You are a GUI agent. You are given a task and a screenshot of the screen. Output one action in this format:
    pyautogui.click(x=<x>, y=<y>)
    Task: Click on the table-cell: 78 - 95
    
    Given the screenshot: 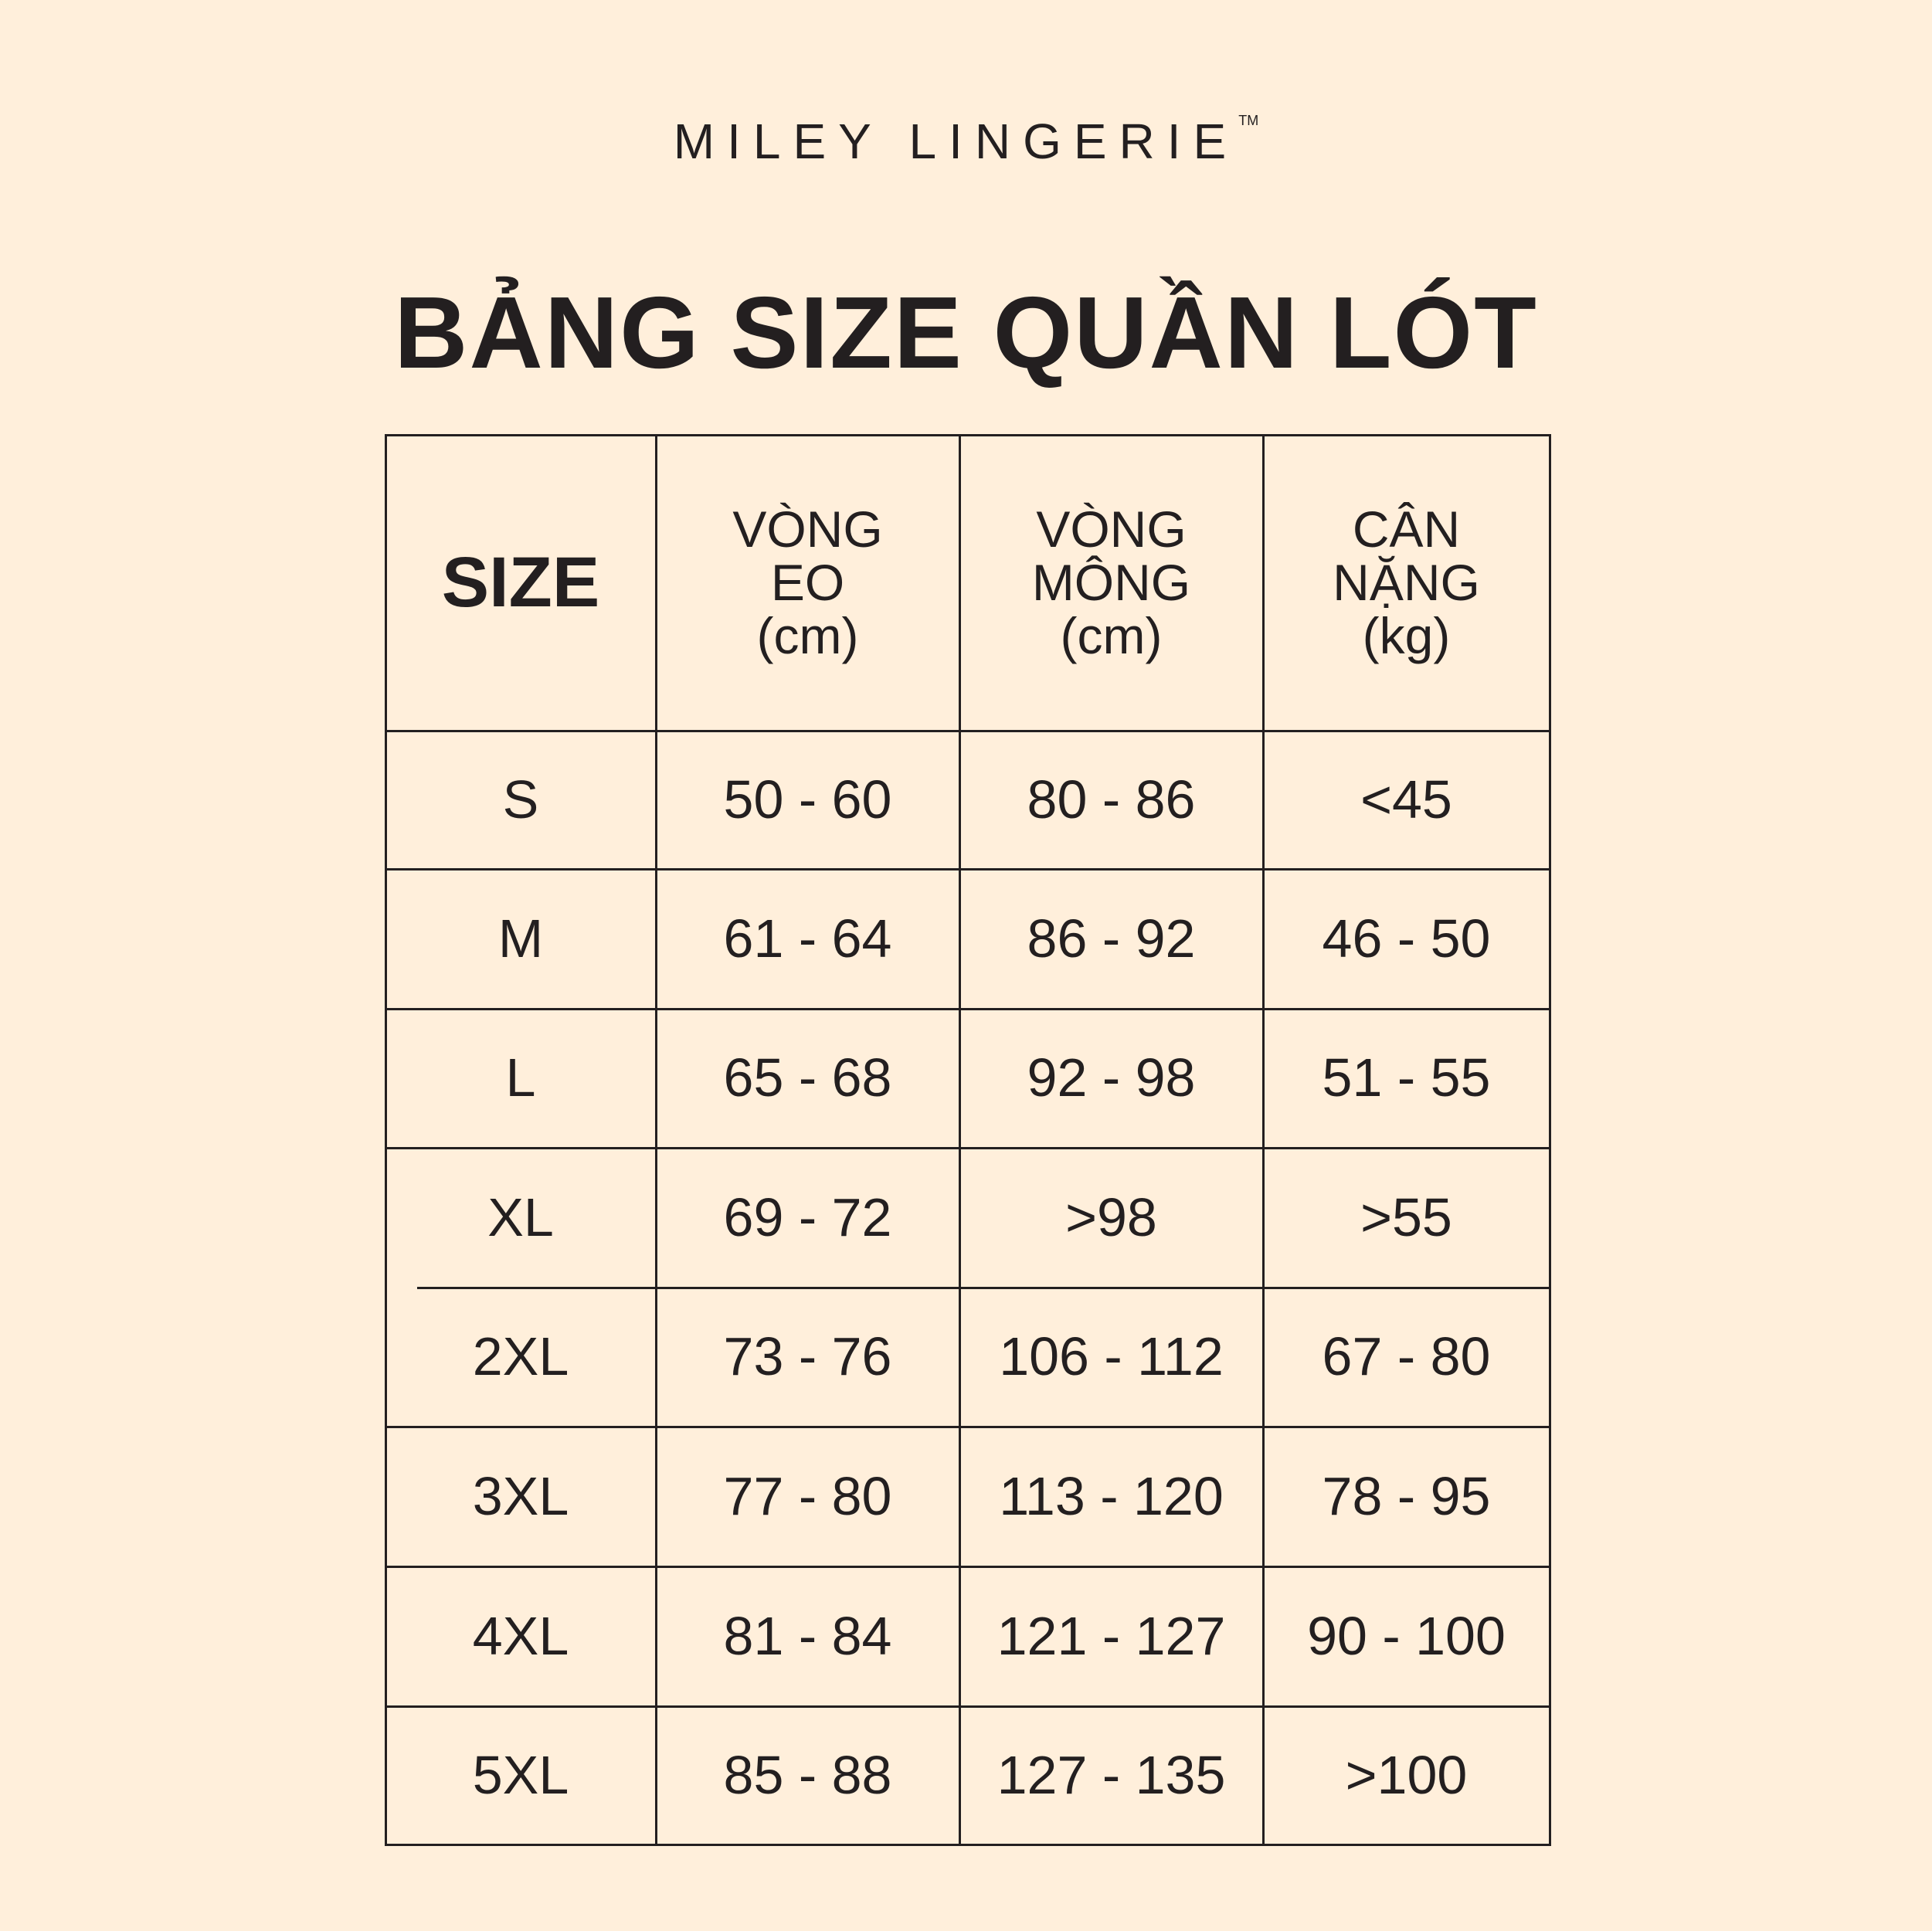 What is the action you would take?
    pyautogui.click(x=1407, y=1495)
    